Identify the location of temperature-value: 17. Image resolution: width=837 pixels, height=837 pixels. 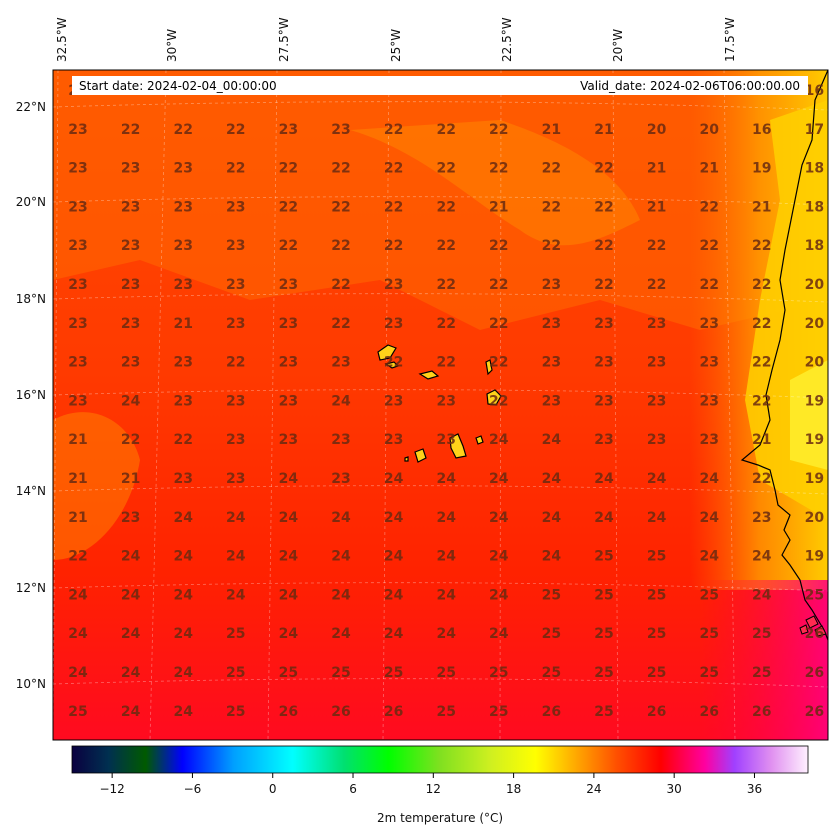
(814, 130).